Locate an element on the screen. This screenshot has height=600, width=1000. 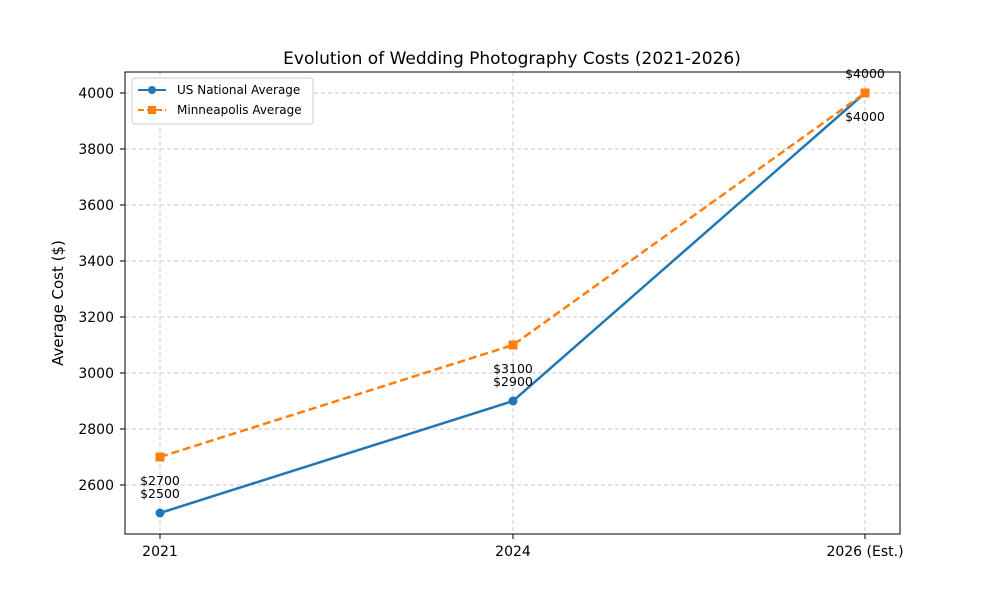
x-axis-ticks: 2021 2024 2026 (Est.) is located at coordinates (523, 547).